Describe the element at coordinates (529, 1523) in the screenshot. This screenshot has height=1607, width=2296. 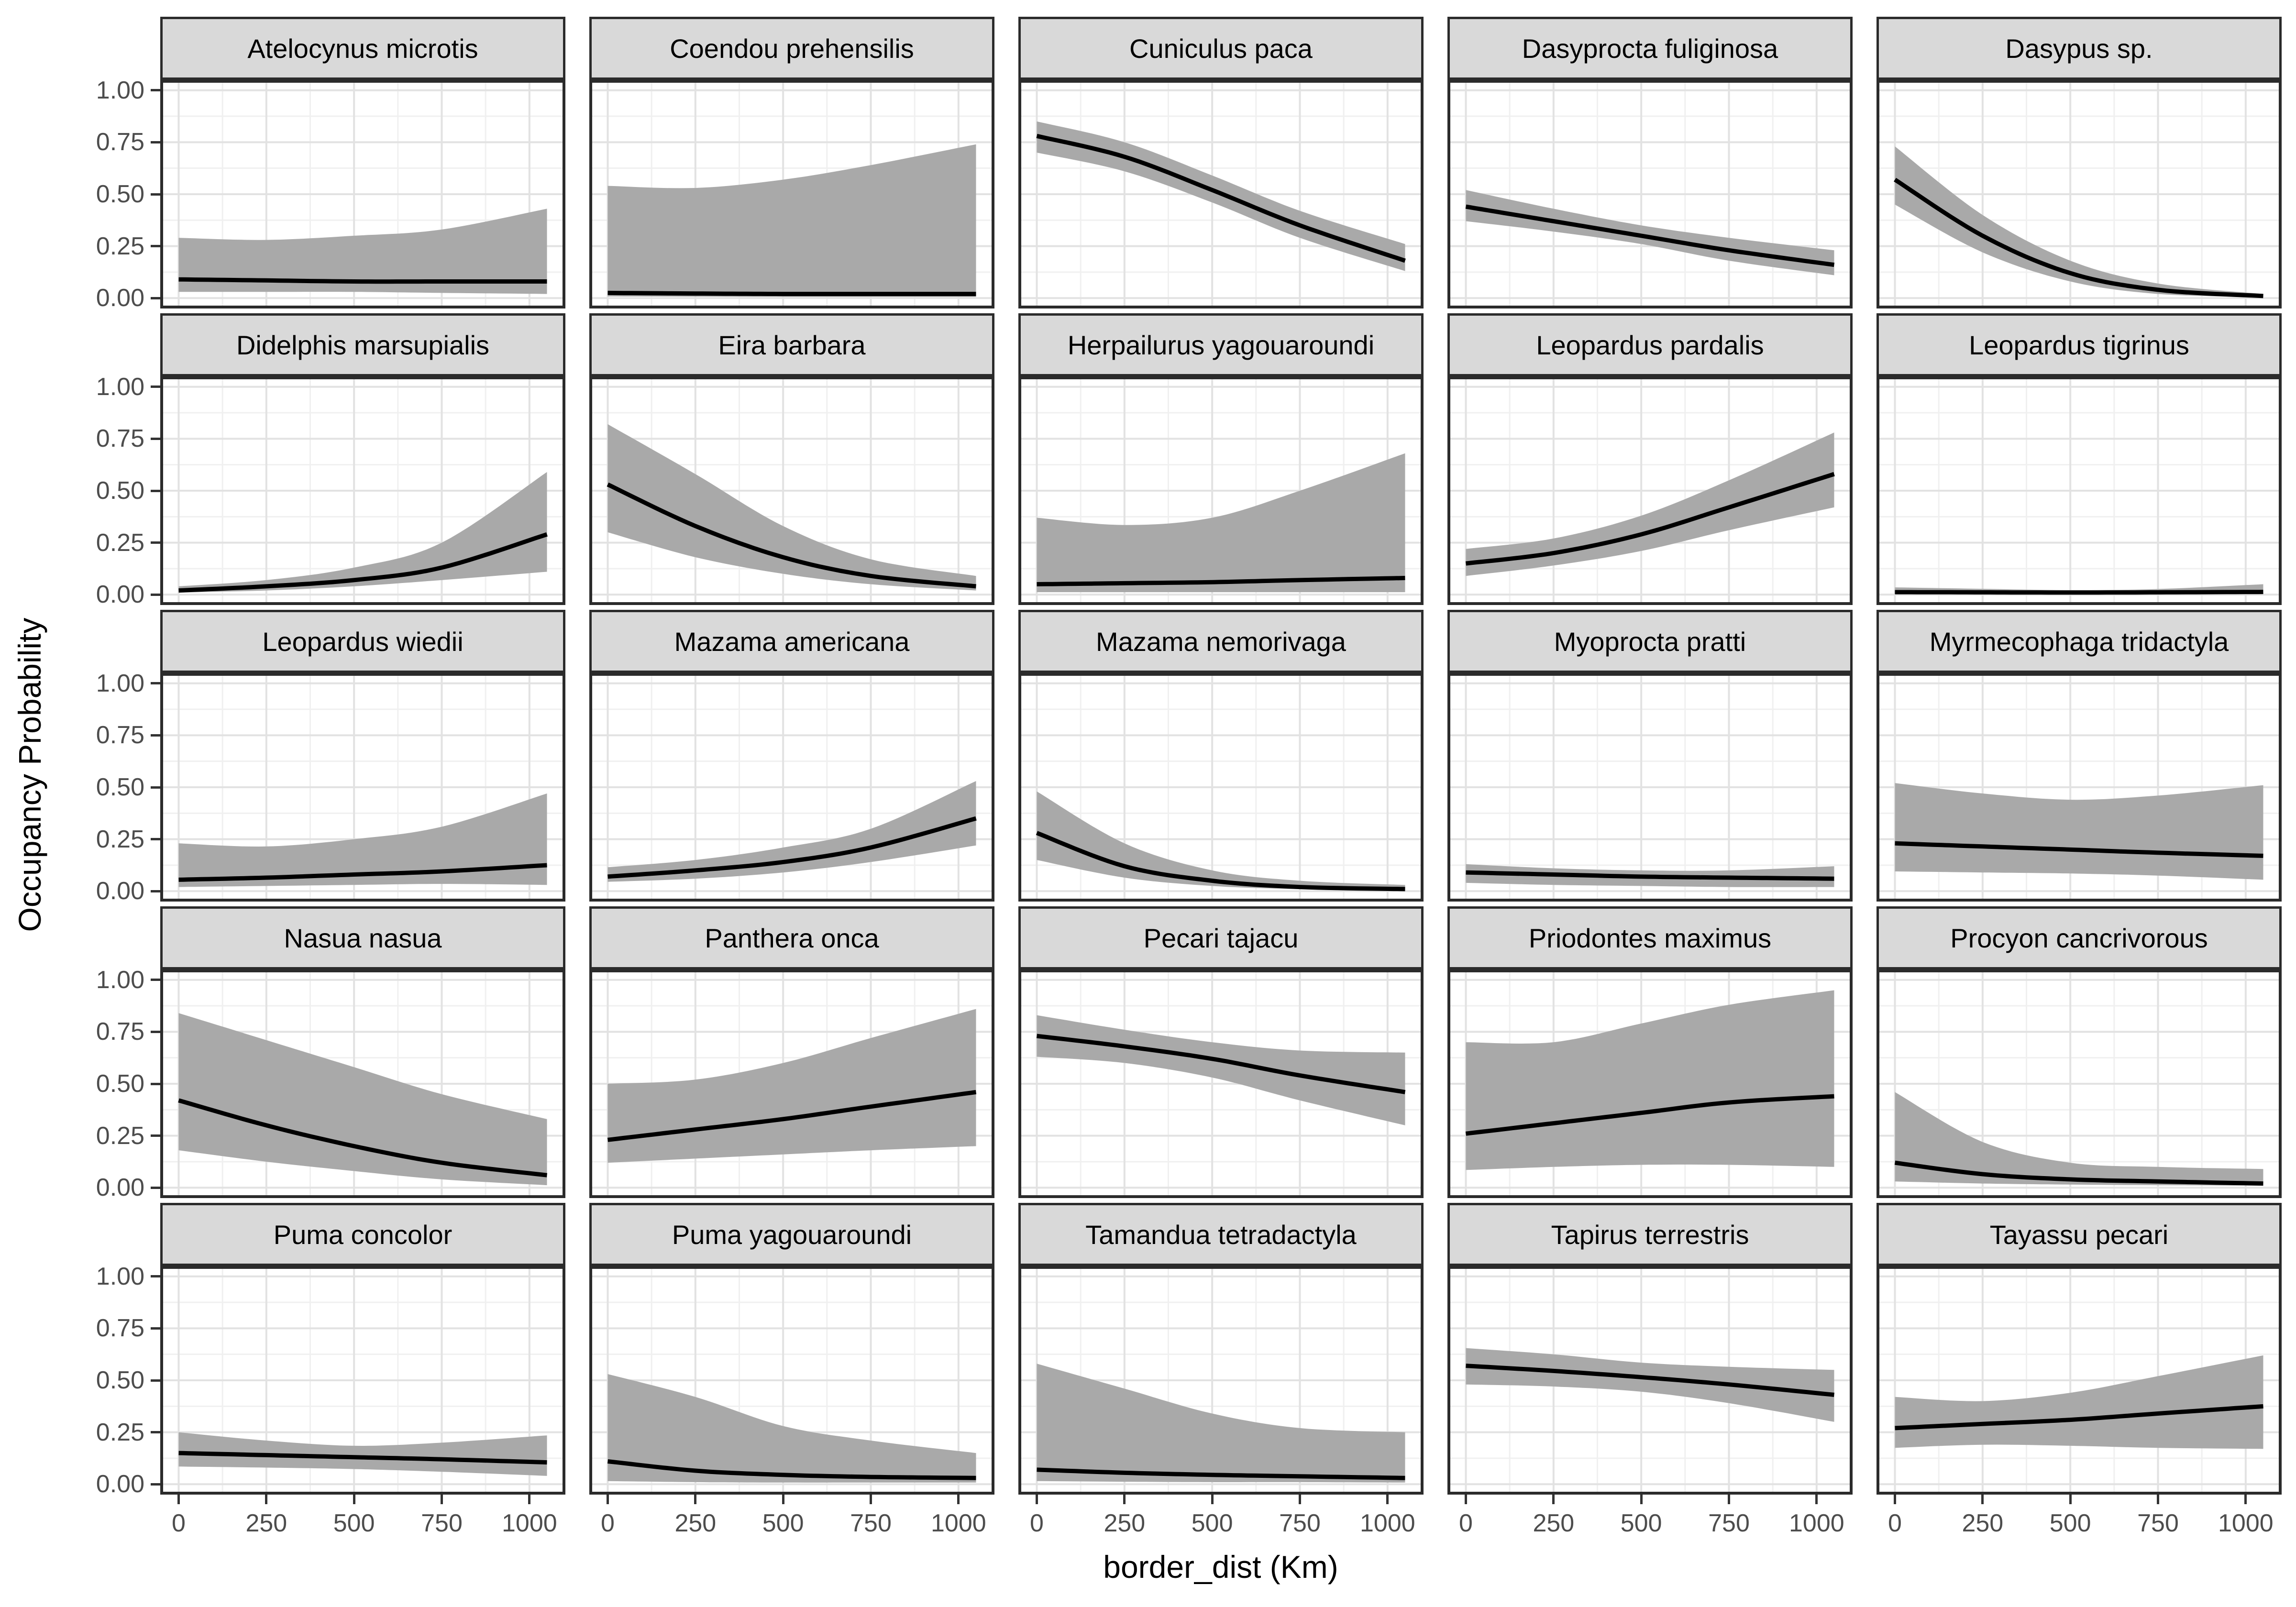
I see `x-tick-label: 1000` at that location.